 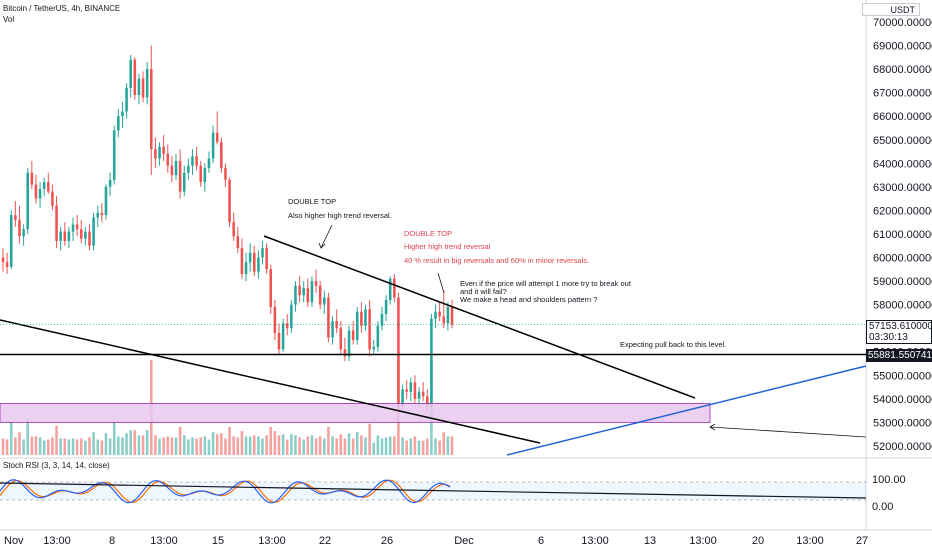 I want to click on rsi-lower-label: 0.00, so click(x=882, y=507).